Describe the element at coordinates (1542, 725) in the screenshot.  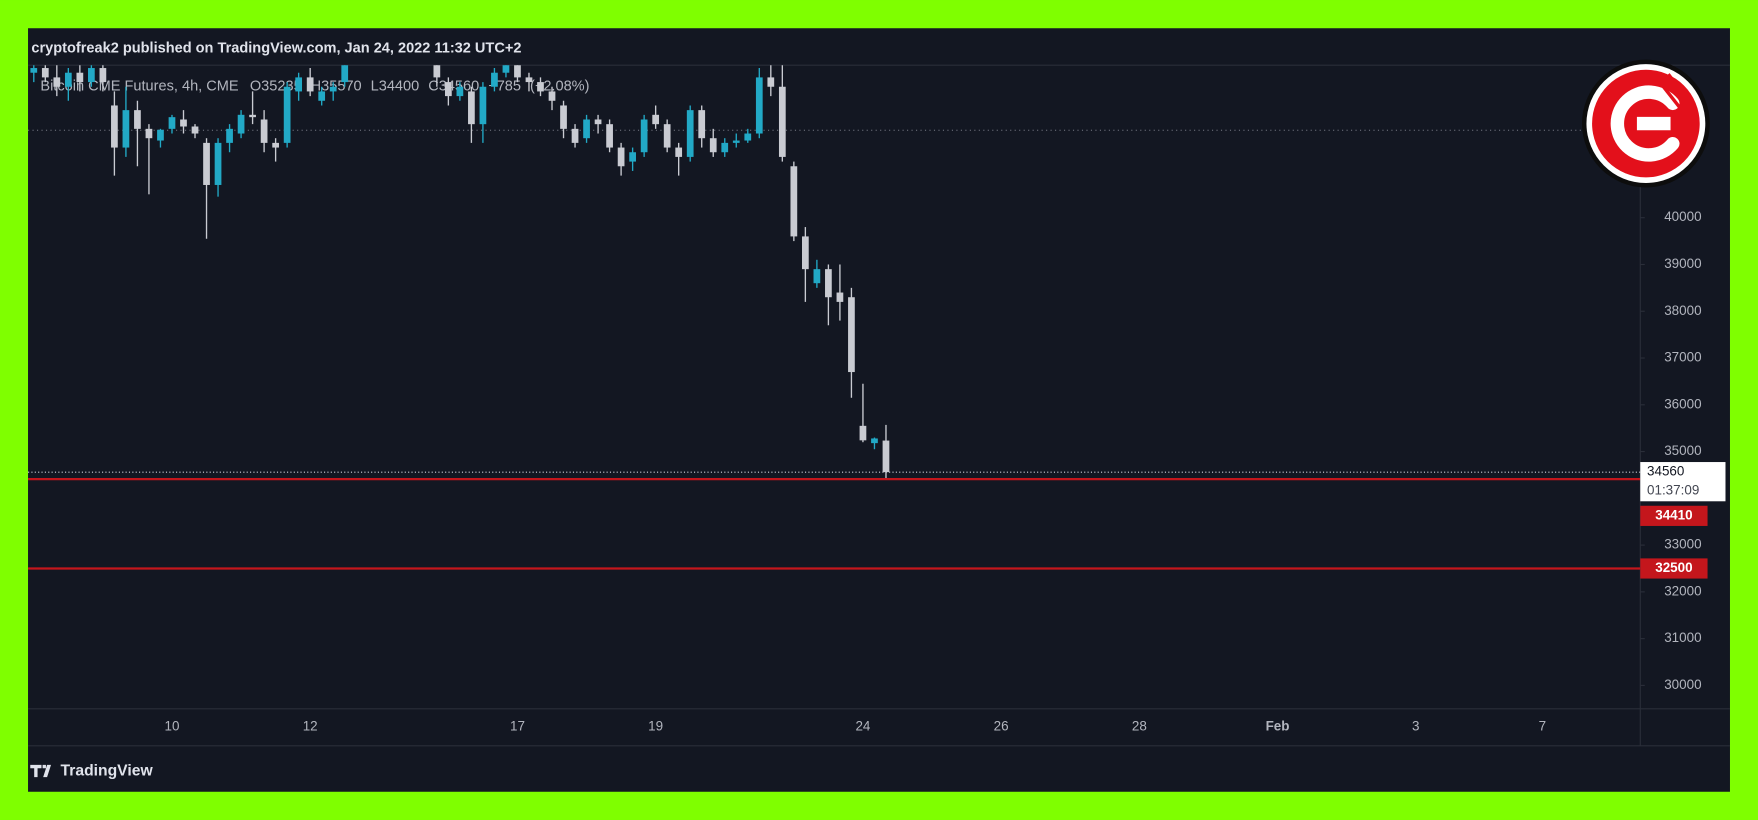
I see `x-tick-label: 7` at that location.